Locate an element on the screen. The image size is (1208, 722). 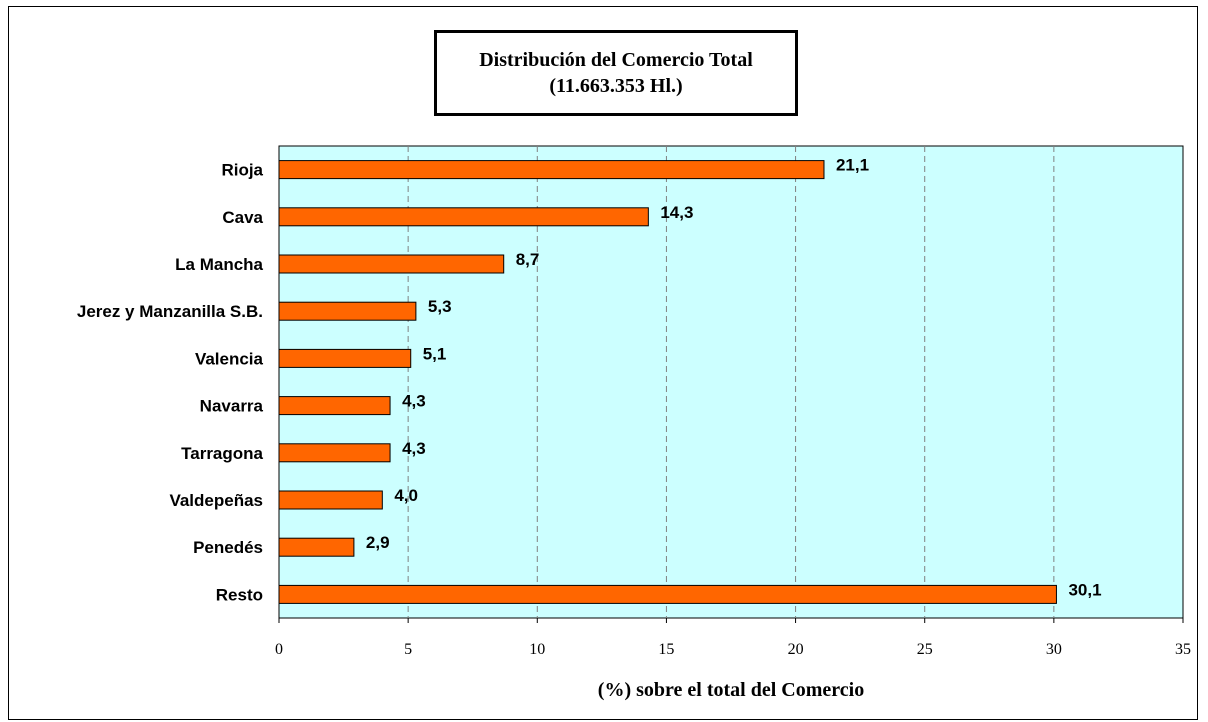
category-label: Valdepeñas is located at coordinates (216, 500).